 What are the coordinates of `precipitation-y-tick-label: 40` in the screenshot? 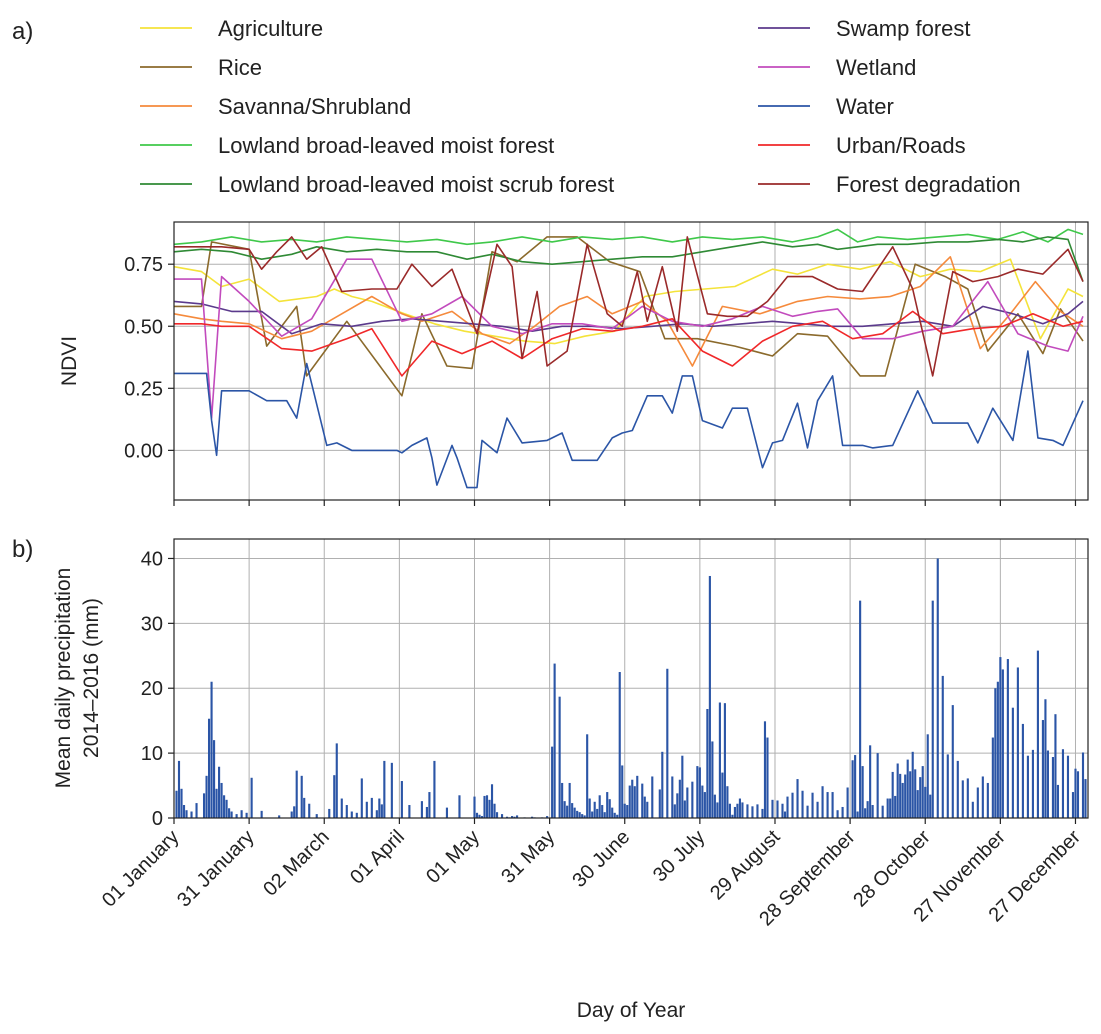 It's located at (152, 559).